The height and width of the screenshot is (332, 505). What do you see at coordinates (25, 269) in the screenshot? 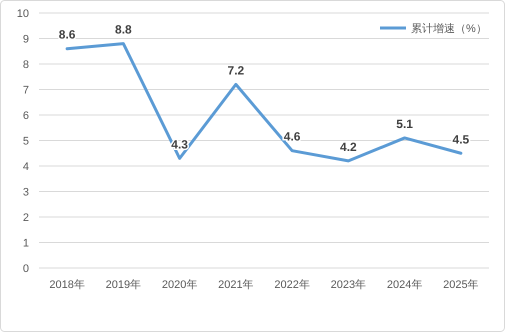
I see `y-tick-label: 0` at bounding box center [25, 269].